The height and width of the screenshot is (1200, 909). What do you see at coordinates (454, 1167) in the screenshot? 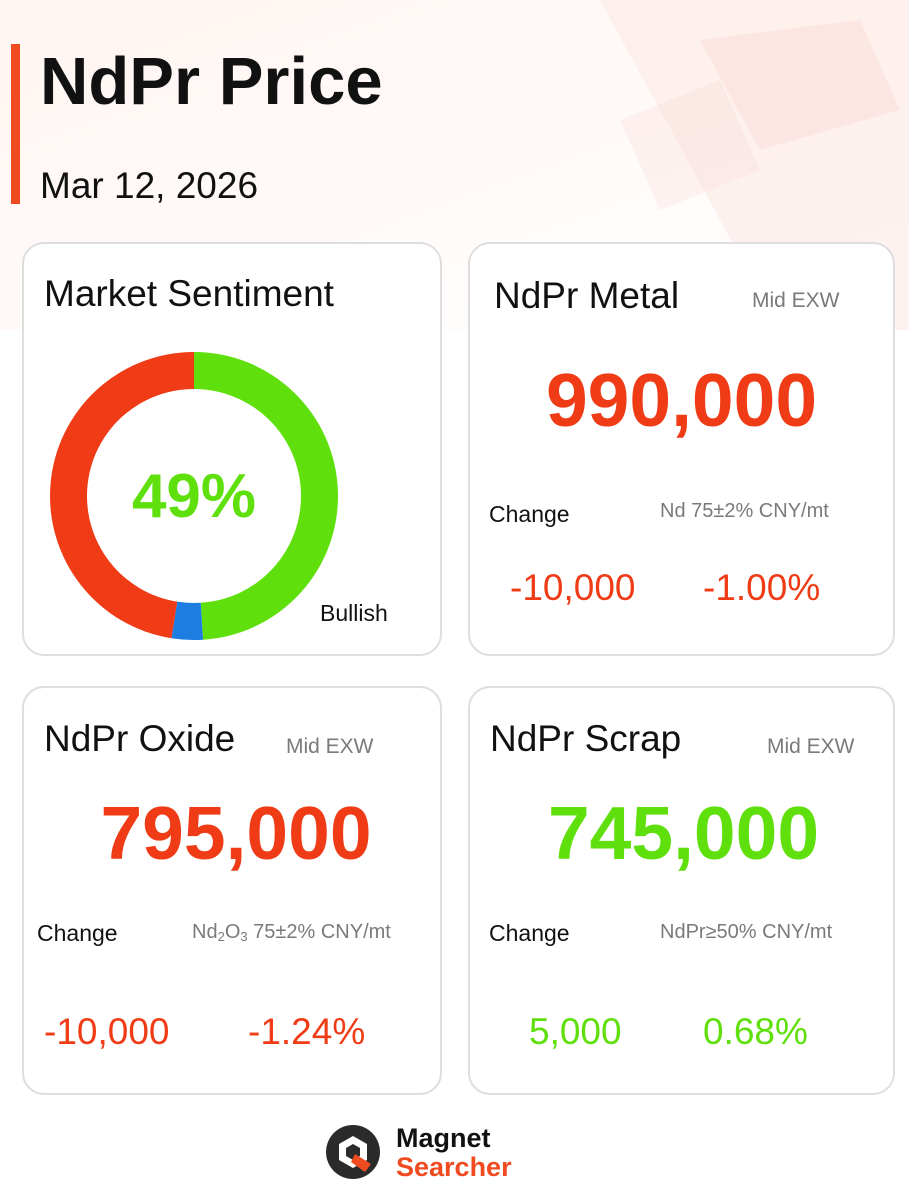
I see `brand-line-2: Searcher` at bounding box center [454, 1167].